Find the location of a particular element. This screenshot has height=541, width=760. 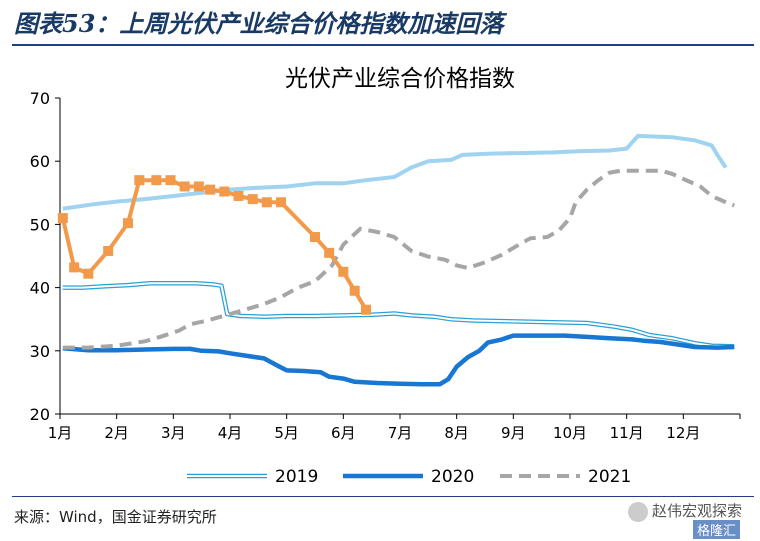

source-rule is located at coordinates (383, 496).